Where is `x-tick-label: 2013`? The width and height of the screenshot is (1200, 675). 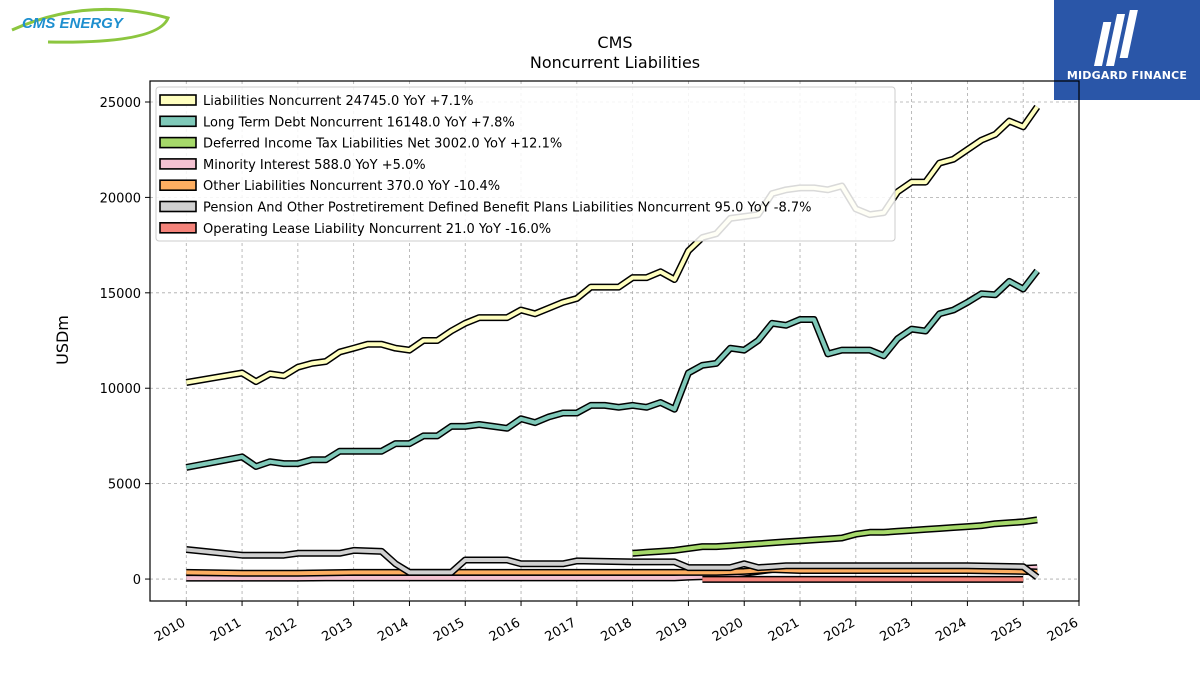 x-tick-label: 2013 is located at coordinates (337, 630).